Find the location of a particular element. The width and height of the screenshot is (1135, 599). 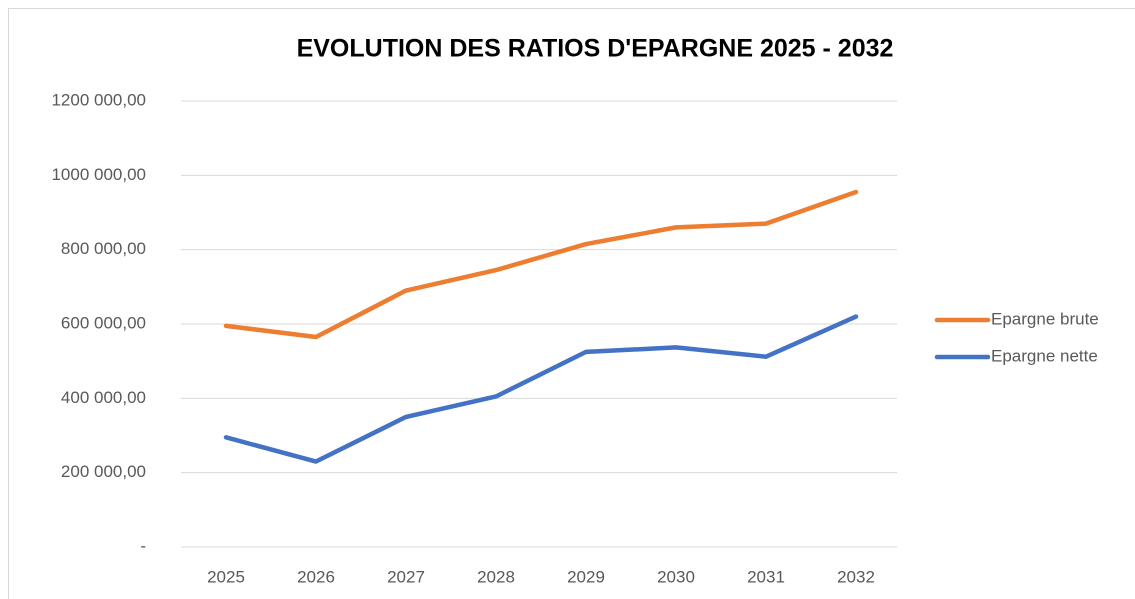

x-tick-label: 2029 is located at coordinates (586, 576).